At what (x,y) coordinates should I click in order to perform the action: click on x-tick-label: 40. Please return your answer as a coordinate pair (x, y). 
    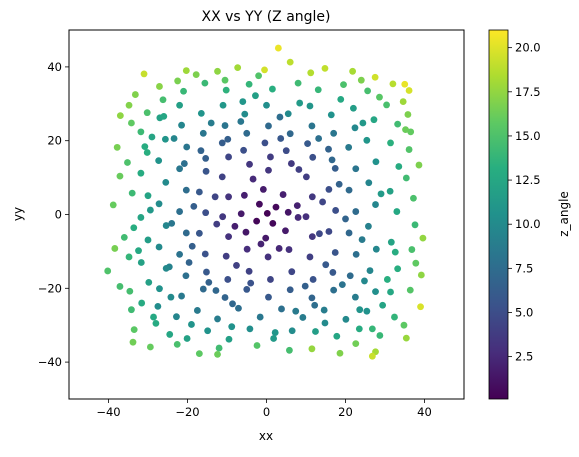
    Looking at the image, I should click on (424, 412).